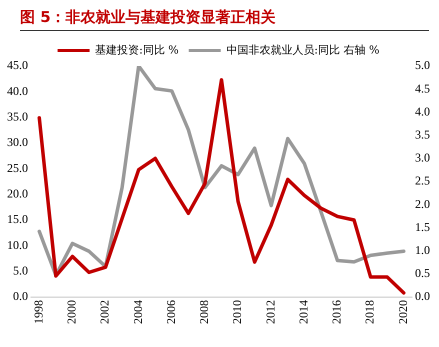 The image size is (439, 347). Describe the element at coordinates (17, 142) in the screenshot. I see `y-tick-label: 30.0` at that location.